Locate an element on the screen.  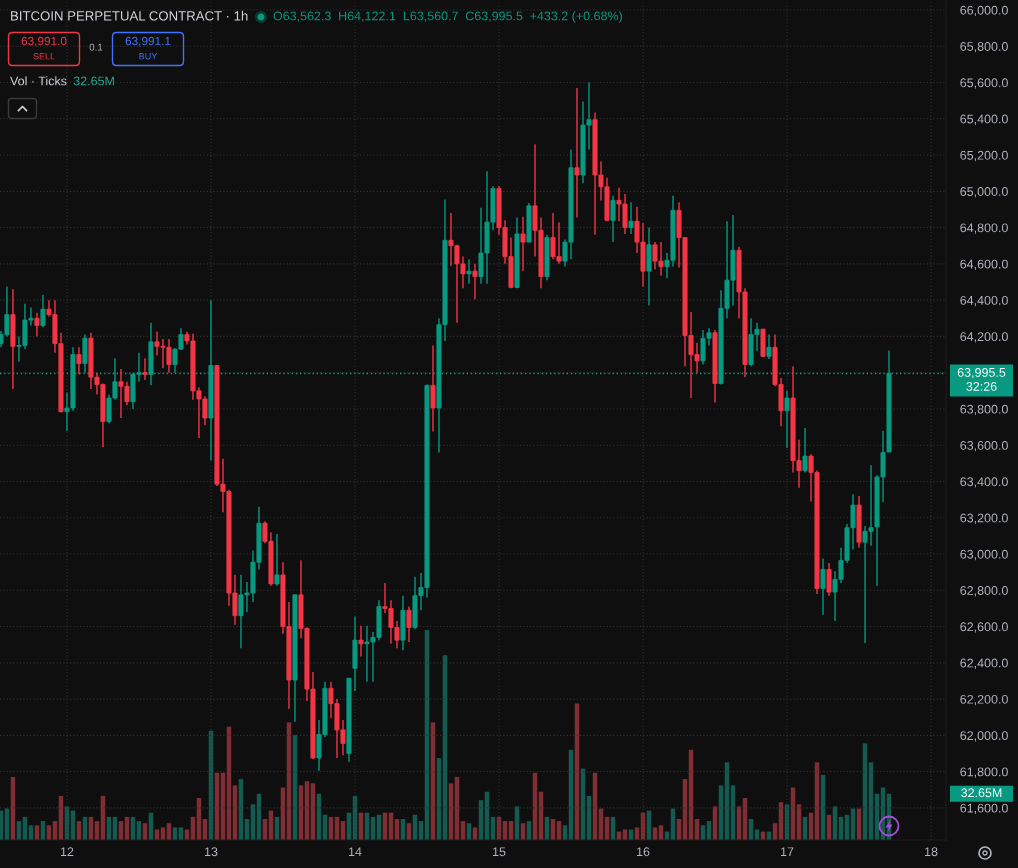
y-tick-label: 65,600.0 is located at coordinates (984, 83).